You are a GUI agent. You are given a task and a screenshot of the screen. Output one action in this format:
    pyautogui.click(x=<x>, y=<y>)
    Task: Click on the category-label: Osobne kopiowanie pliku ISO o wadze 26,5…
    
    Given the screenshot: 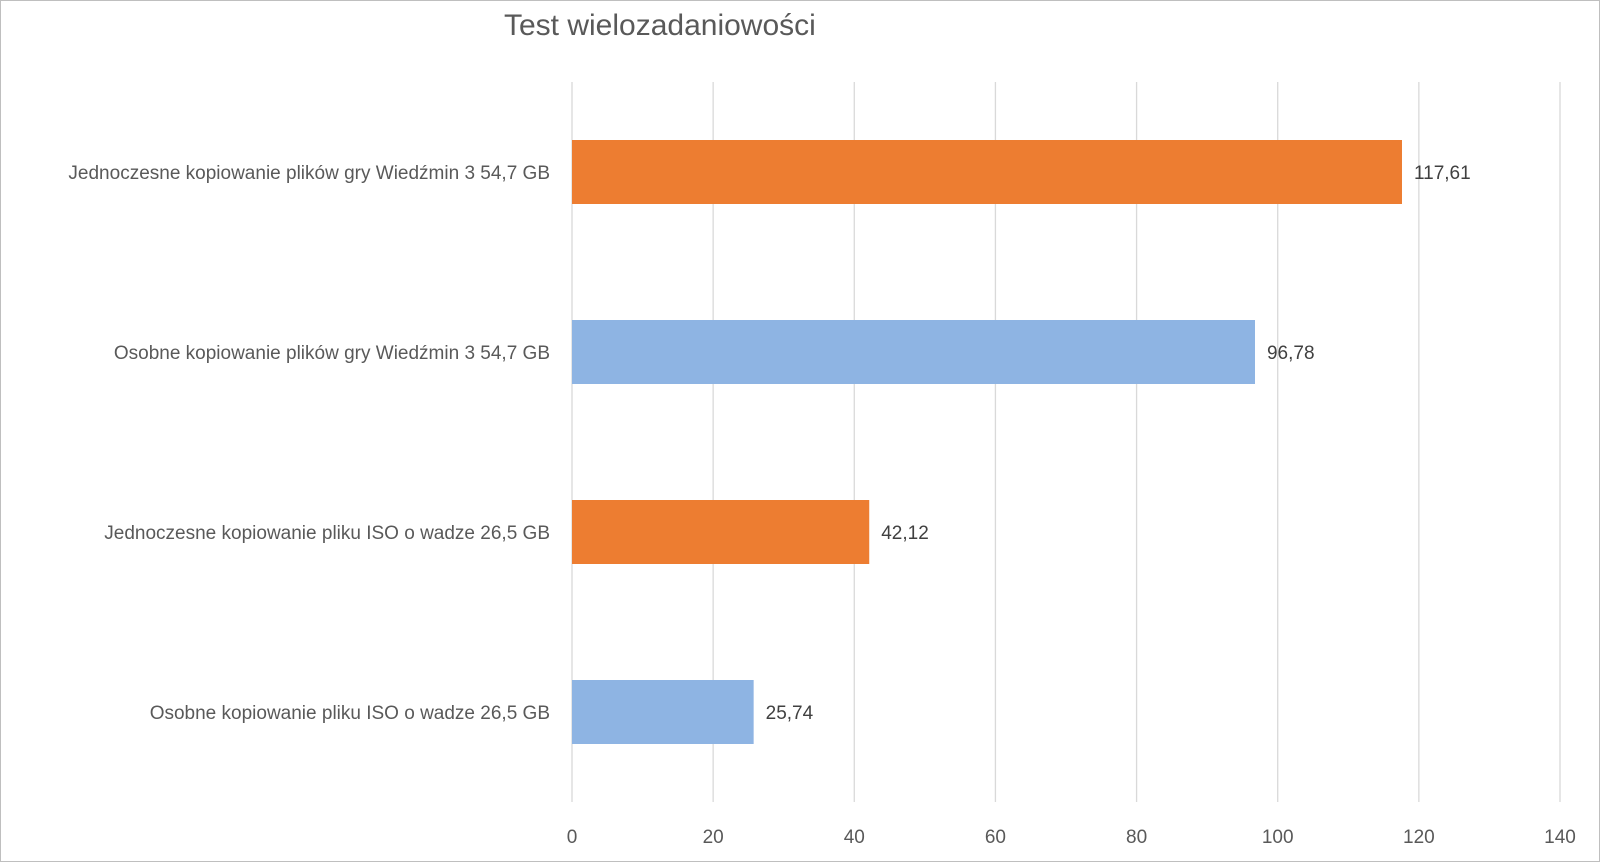 What is the action you would take?
    pyautogui.click(x=350, y=713)
    